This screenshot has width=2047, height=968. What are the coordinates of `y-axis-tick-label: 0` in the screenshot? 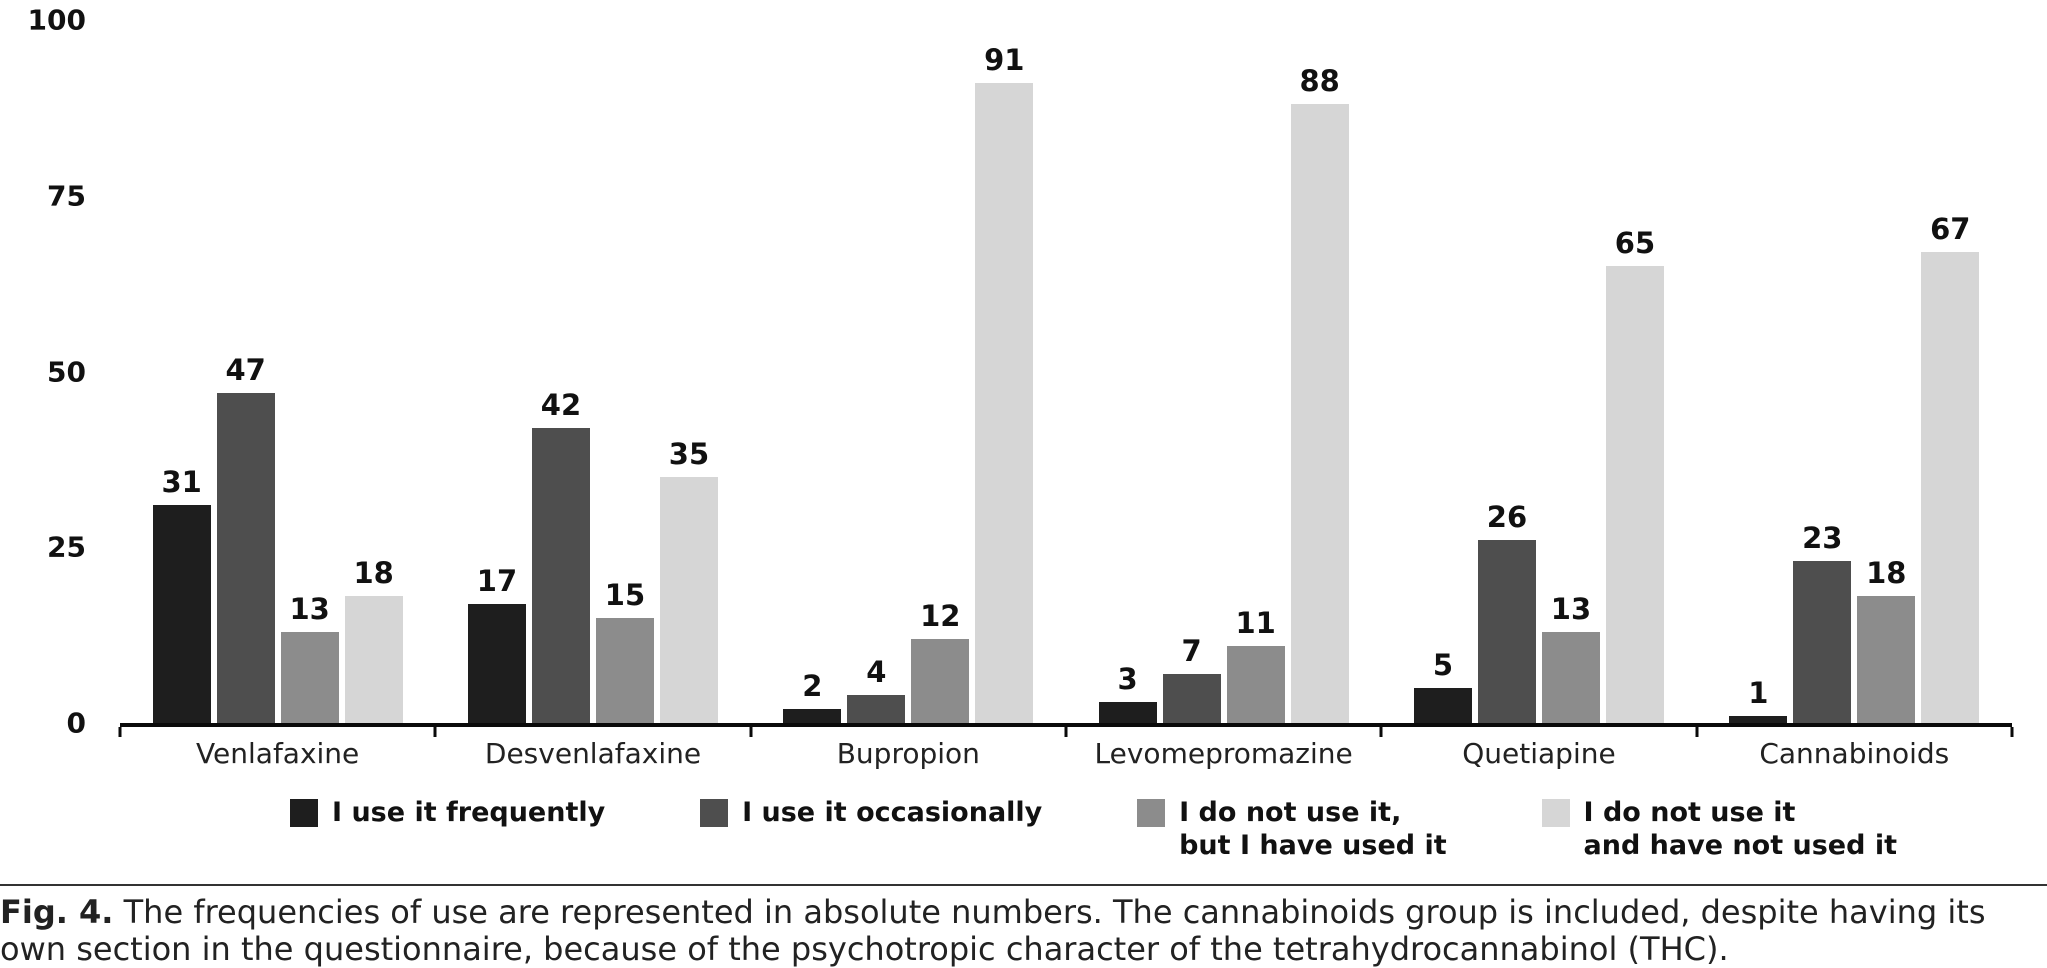 It's located at (76, 723).